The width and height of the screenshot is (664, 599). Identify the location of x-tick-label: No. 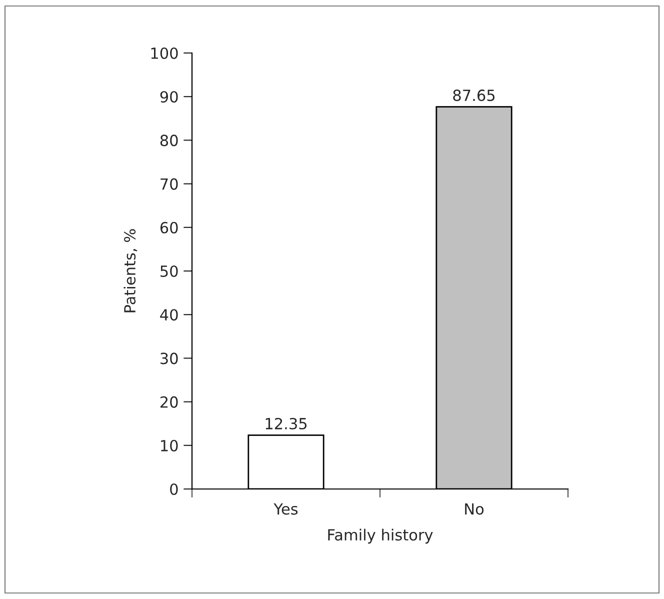
(474, 509).